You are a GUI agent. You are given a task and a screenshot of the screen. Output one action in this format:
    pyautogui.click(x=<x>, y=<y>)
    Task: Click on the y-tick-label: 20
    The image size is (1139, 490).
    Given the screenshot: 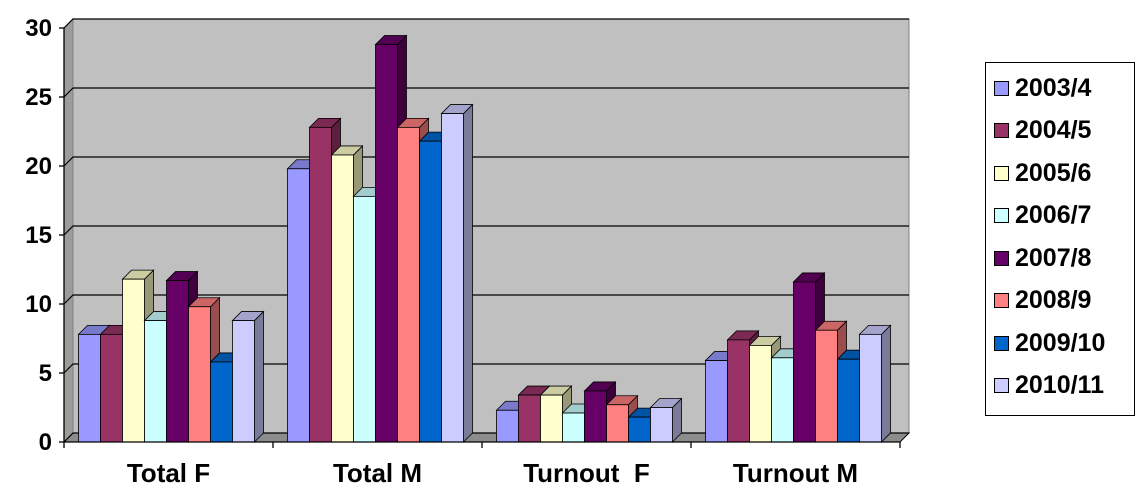 What is the action you would take?
    pyautogui.click(x=38, y=166)
    